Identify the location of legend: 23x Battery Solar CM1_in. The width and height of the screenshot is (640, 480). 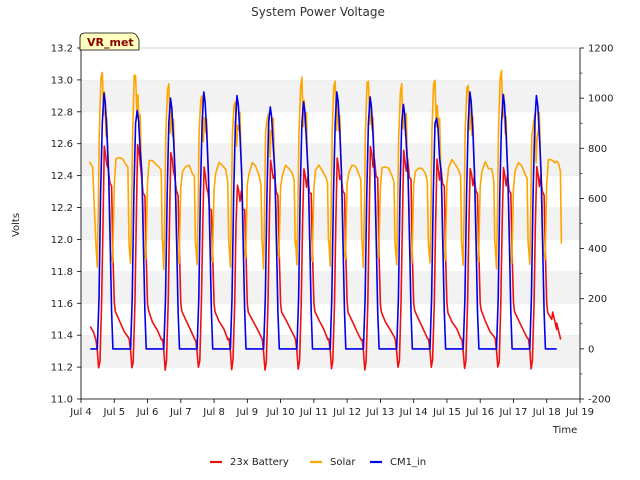
(318, 462).